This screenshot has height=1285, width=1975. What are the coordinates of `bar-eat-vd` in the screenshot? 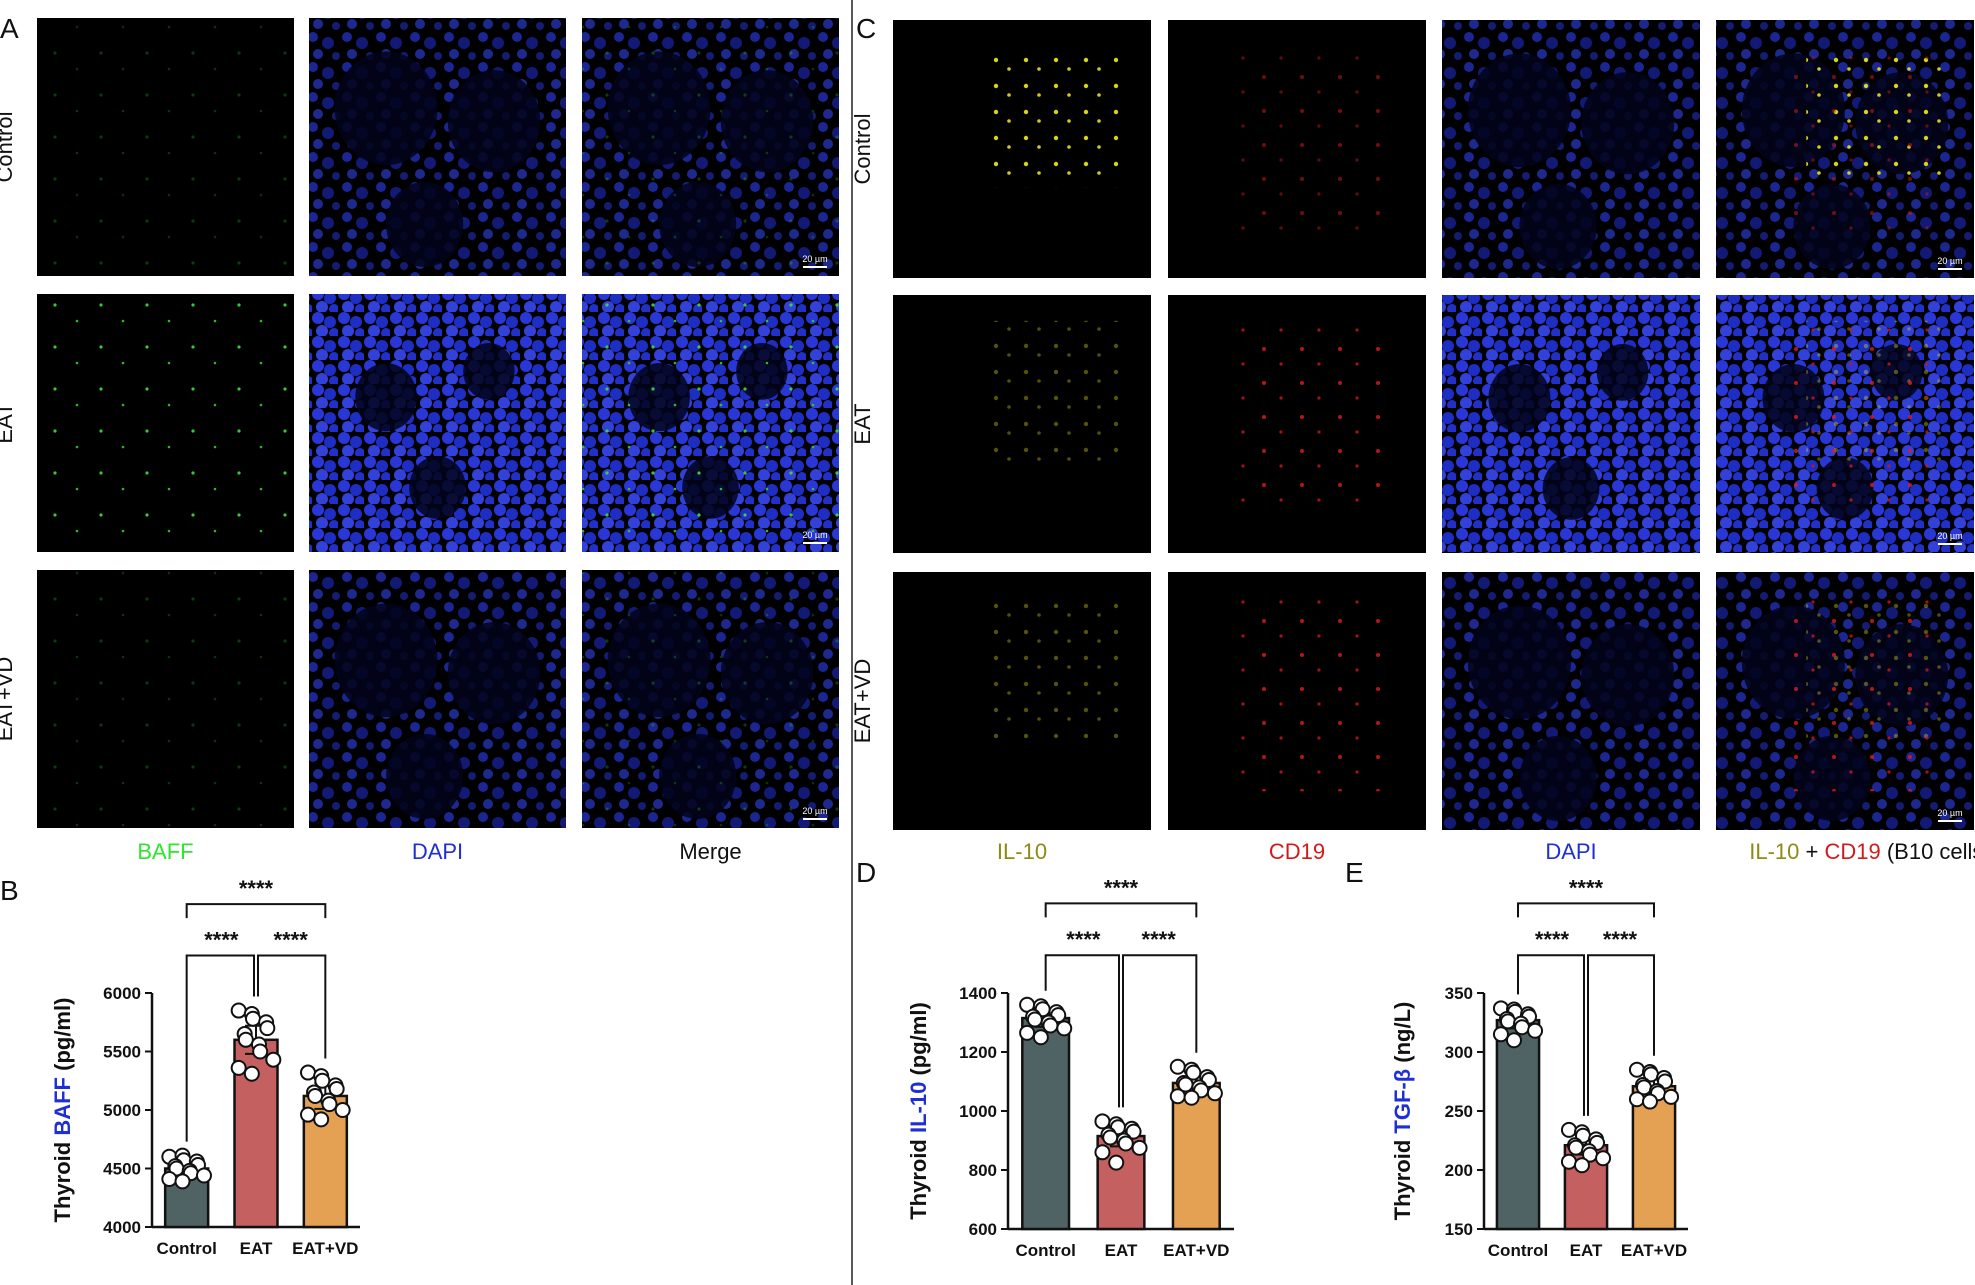 It's located at (1196, 1156).